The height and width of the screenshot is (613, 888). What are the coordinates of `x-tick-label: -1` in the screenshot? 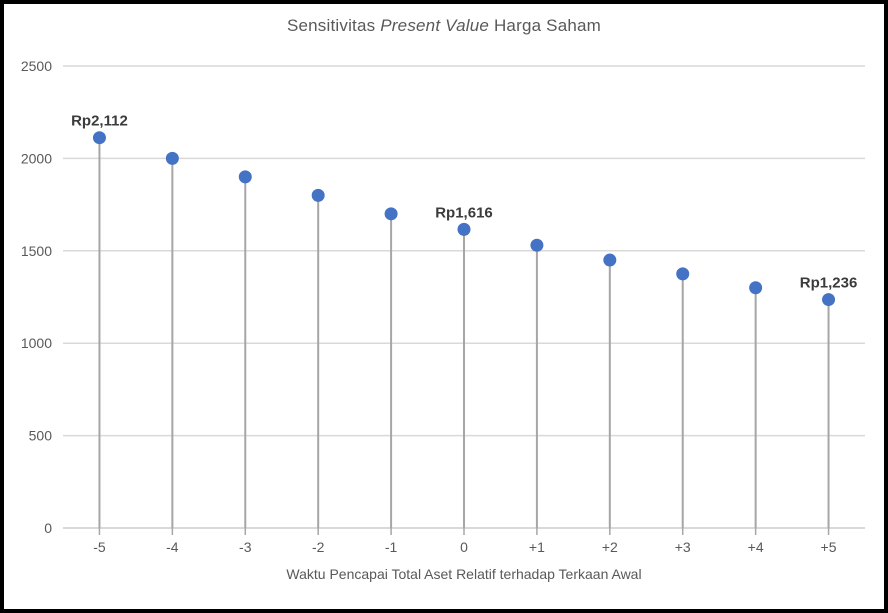 It's located at (391, 547).